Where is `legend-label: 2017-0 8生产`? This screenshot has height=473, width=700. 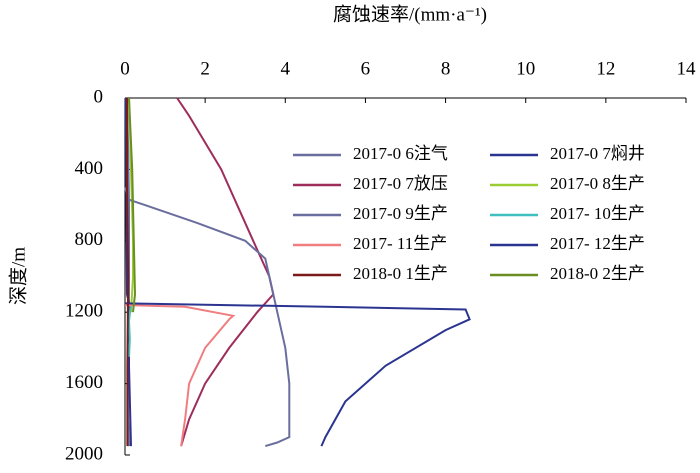 legend-label: 2017-0 8生产 is located at coordinates (597, 183).